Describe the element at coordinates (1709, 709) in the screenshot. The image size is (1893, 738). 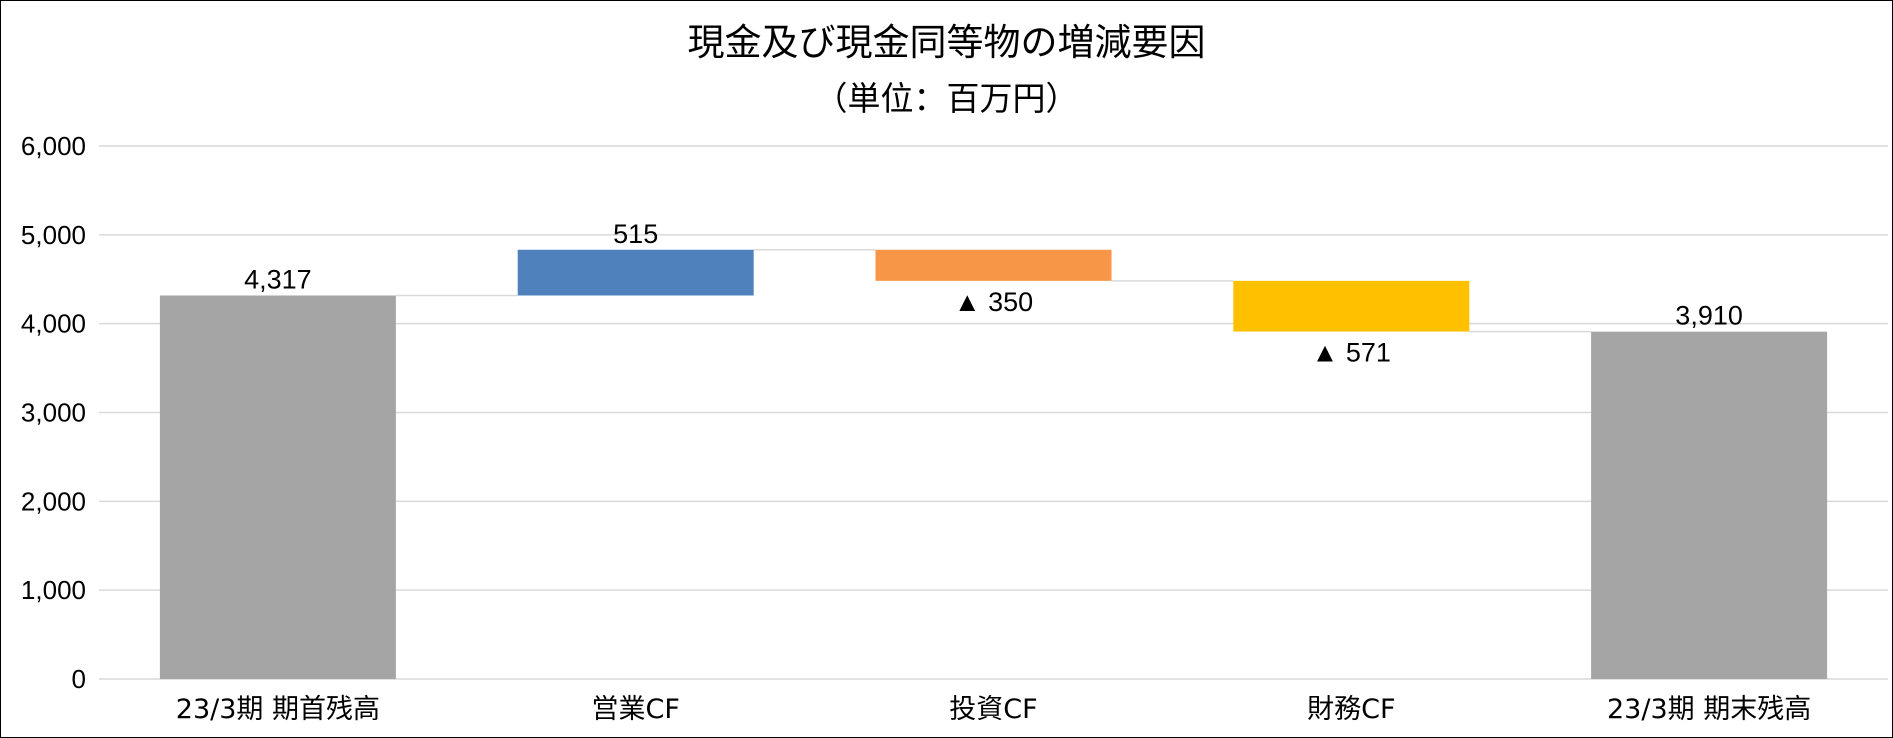
I see `x-category-label: 23/3期 期末残高` at that location.